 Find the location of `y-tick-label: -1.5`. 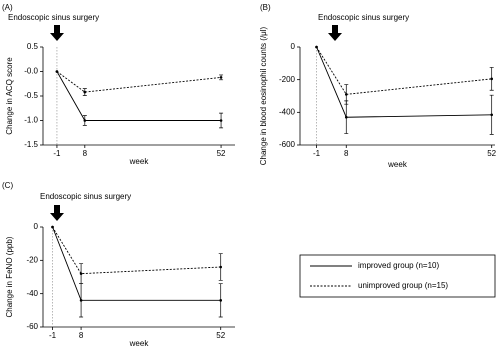

y-tick-label: -1.5 is located at coordinates (31, 144).